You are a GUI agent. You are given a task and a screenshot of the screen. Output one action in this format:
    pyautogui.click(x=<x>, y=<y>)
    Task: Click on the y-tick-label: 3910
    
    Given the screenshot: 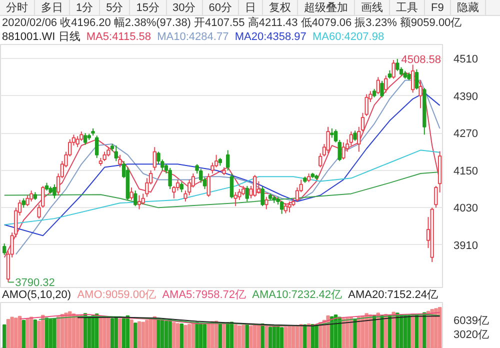 What is the action you would take?
    pyautogui.click(x=466, y=246)
    